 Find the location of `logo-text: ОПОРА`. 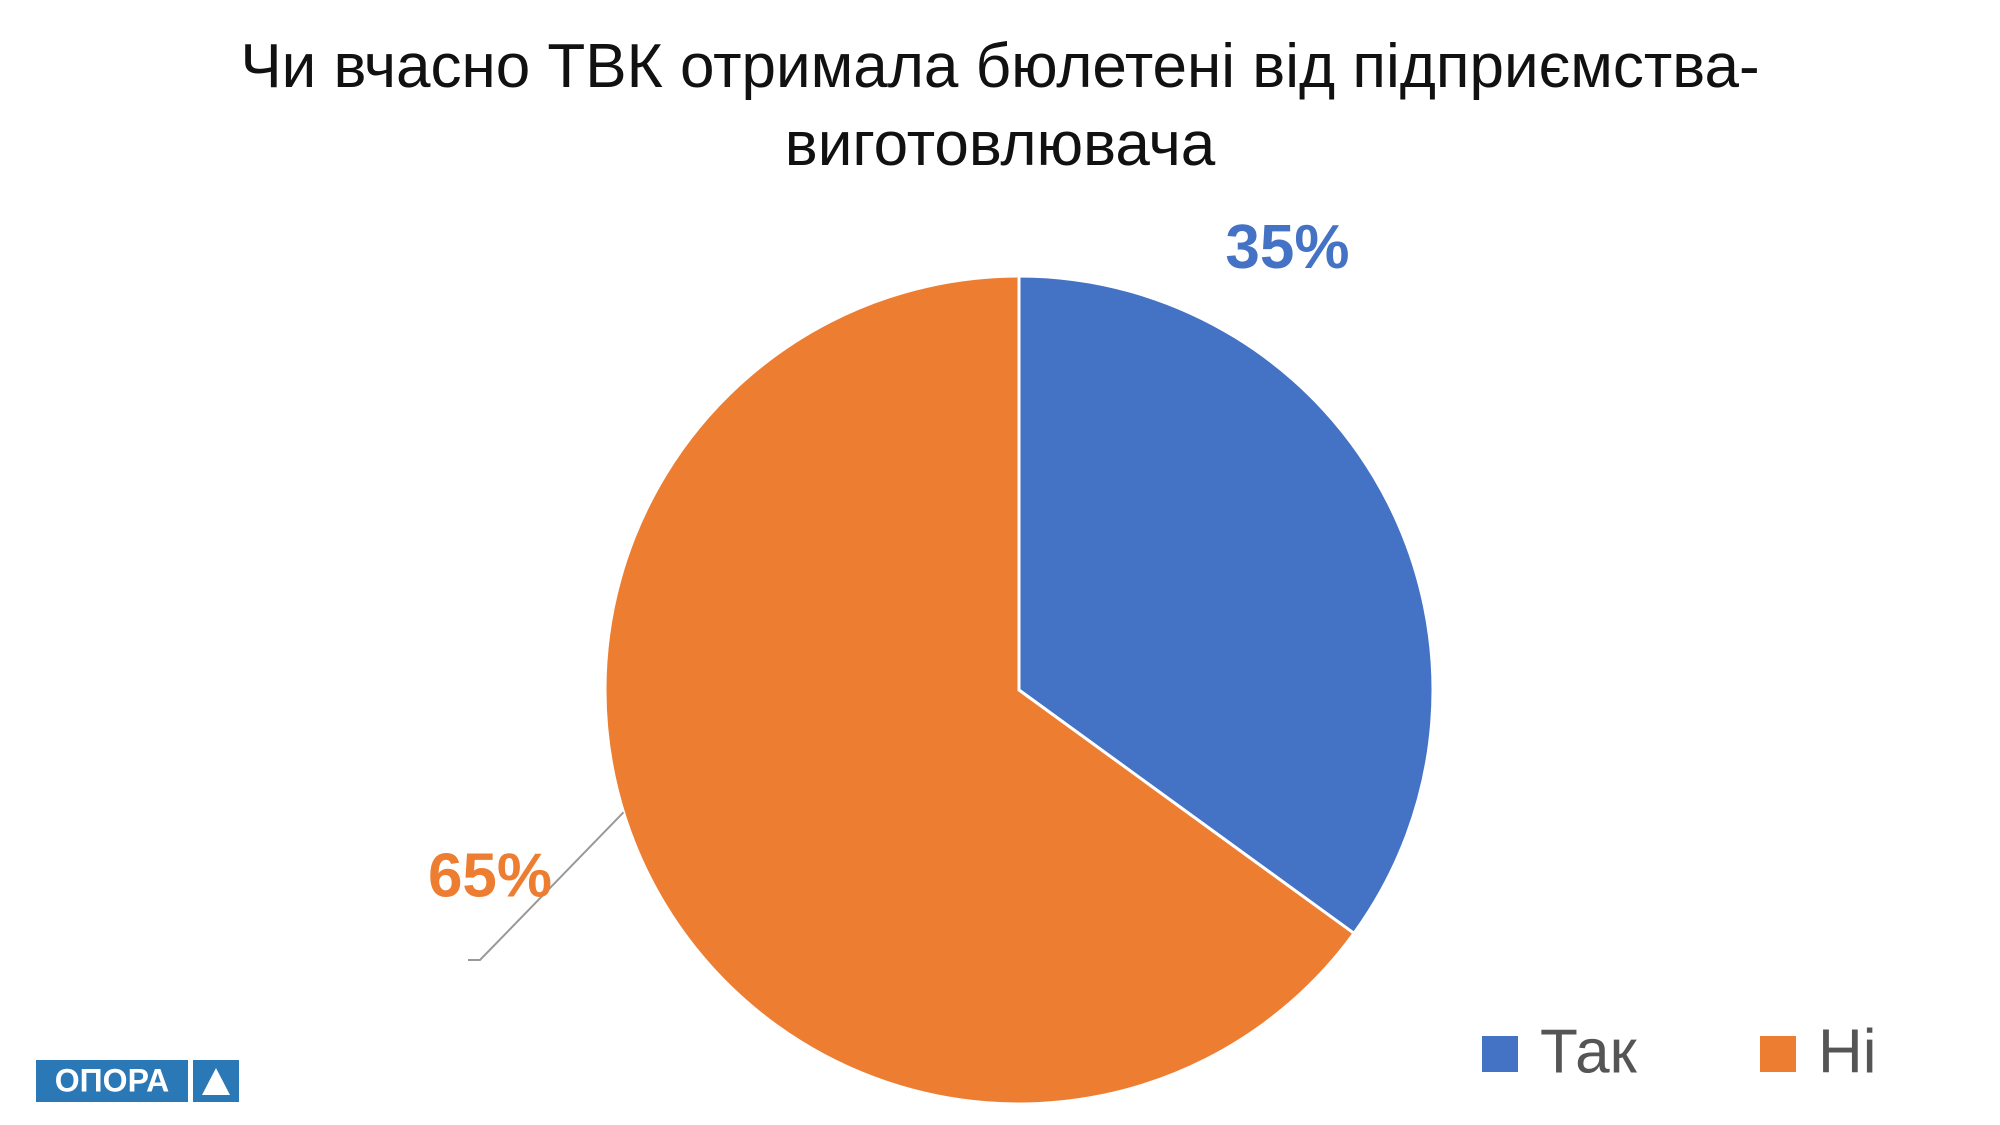

logo-text: ОПОРА is located at coordinates (112, 1080).